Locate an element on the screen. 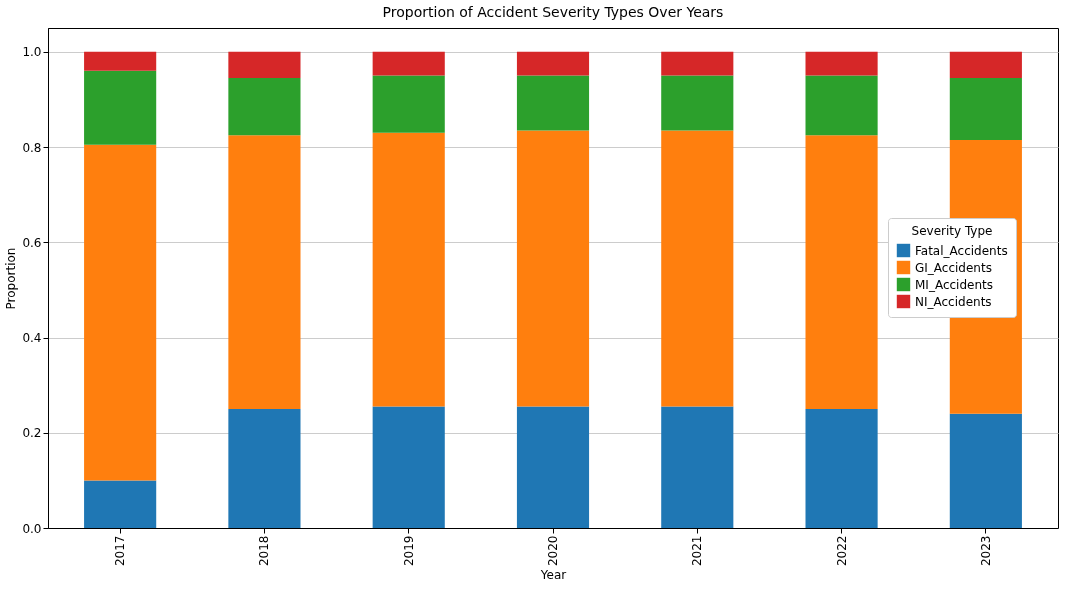 This screenshot has height=607, width=1070. x-tick-label: 2022 is located at coordinates (841, 551).